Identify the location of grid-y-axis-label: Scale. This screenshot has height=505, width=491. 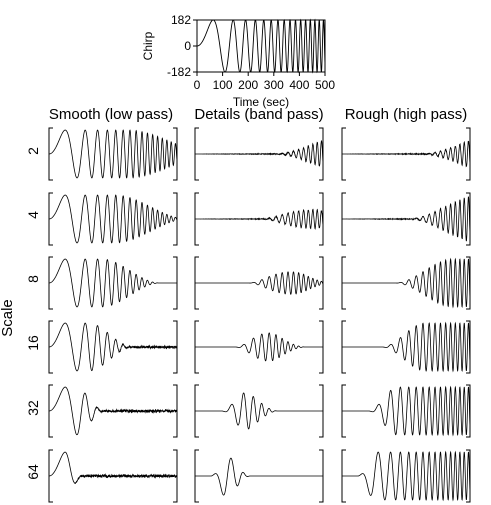
(8, 318).